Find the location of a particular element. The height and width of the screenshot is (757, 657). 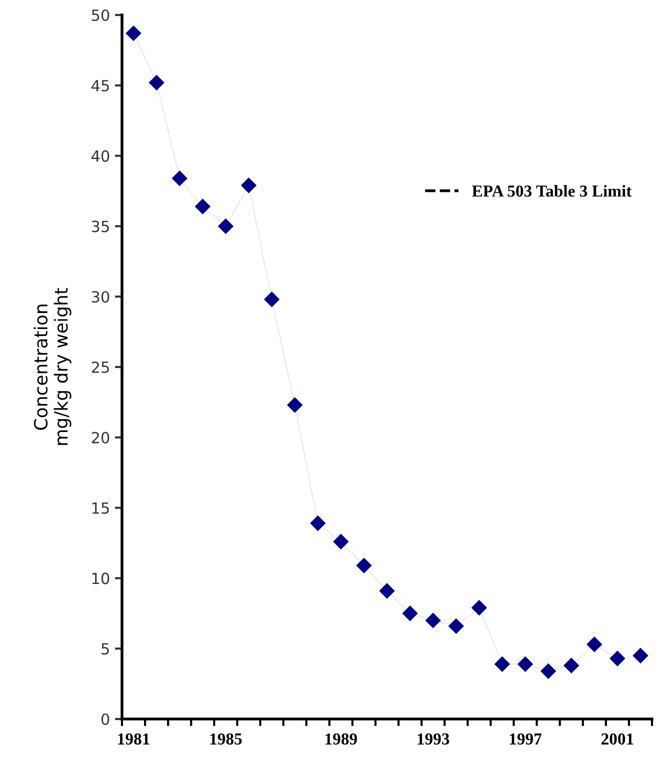

y-tick-label: 20 is located at coordinates (101, 438).